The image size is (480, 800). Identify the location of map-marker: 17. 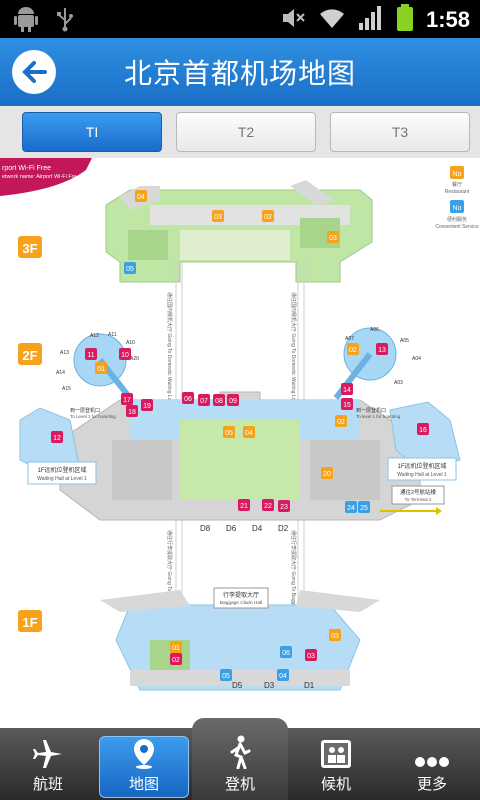
(127, 399).